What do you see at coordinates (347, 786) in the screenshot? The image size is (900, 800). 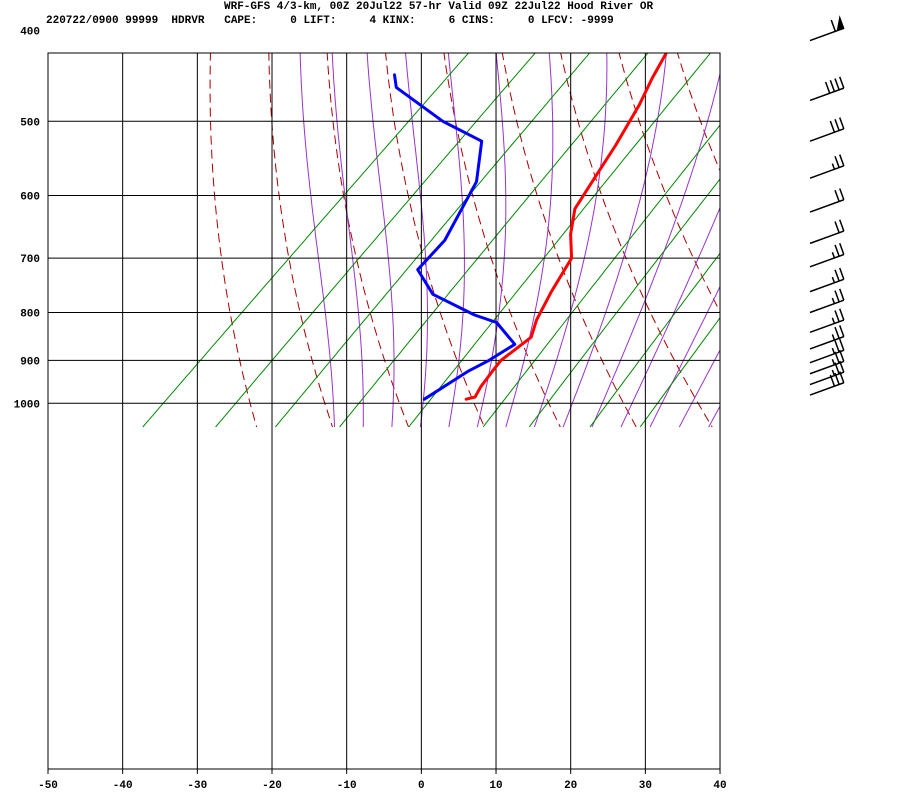 I see `x-tick-label: -10` at bounding box center [347, 786].